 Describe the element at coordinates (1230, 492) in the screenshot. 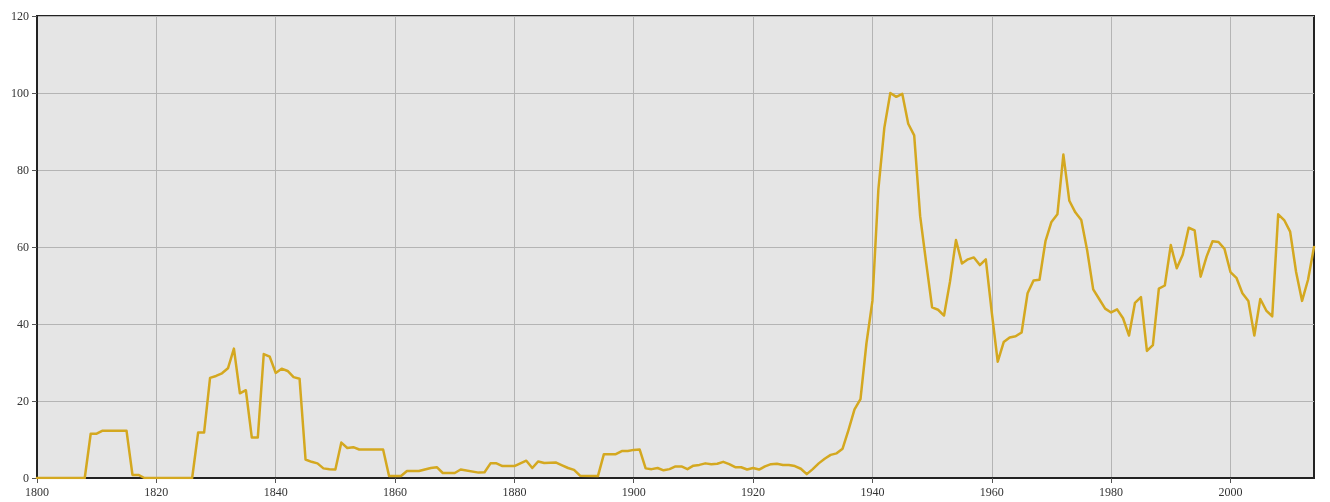

I see `x-tick-label: 2000` at that location.